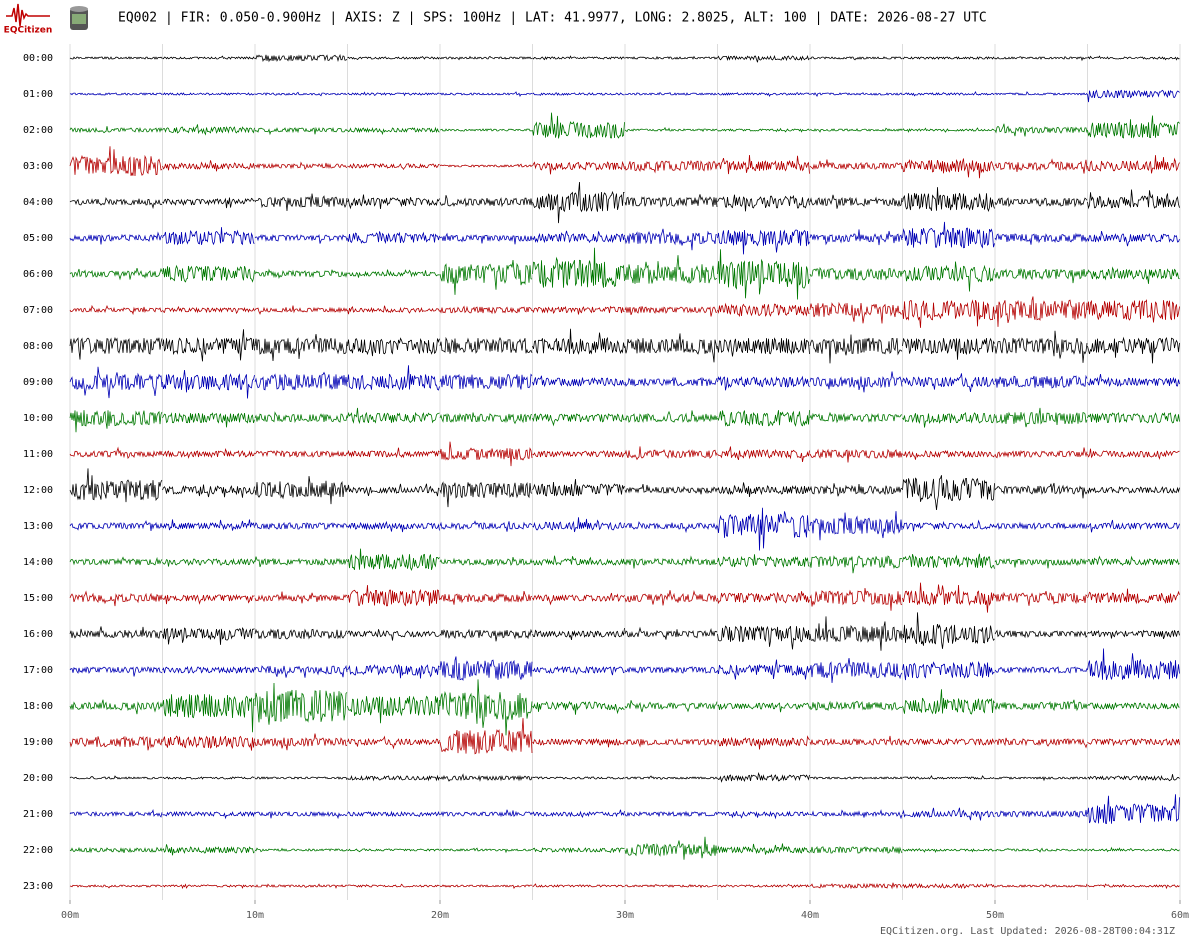 The width and height of the screenshot is (1200, 940). I want to click on hour-label: 21:00, so click(38, 814).